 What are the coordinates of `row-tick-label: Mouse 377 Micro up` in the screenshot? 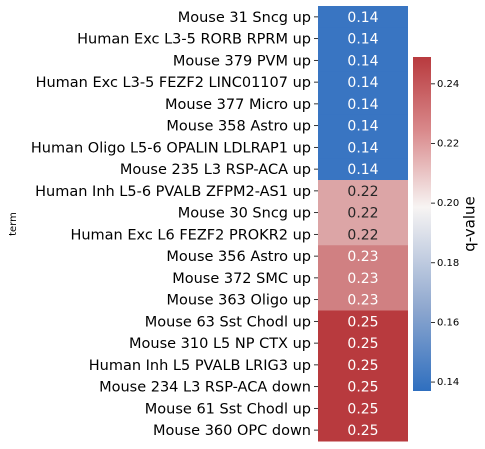 It's located at (238, 105).